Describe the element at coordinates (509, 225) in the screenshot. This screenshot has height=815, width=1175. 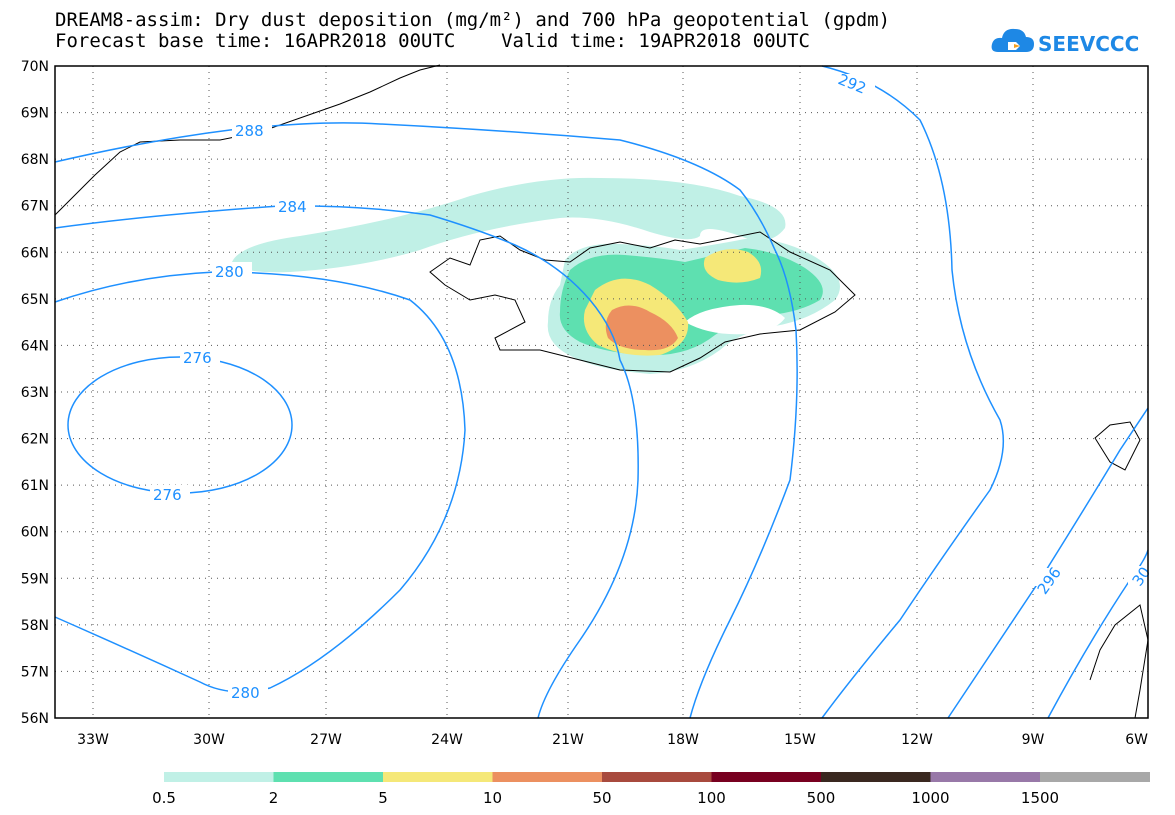
I see `dust-band-0.5` at that location.